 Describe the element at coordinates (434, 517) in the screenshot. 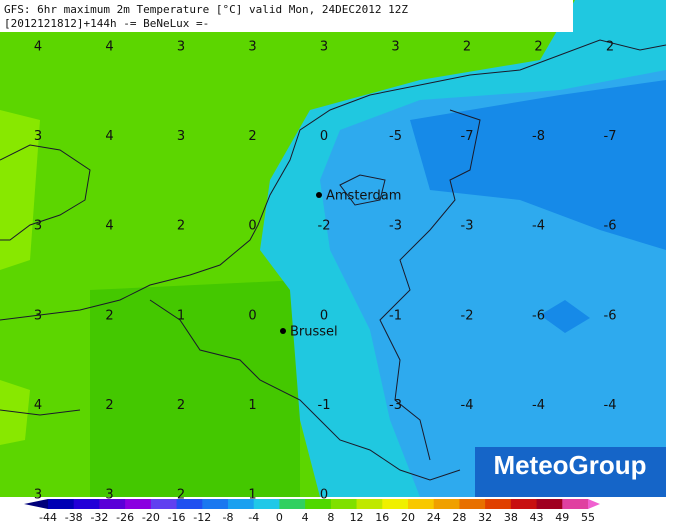

I see `colorbar-label: 24` at that location.